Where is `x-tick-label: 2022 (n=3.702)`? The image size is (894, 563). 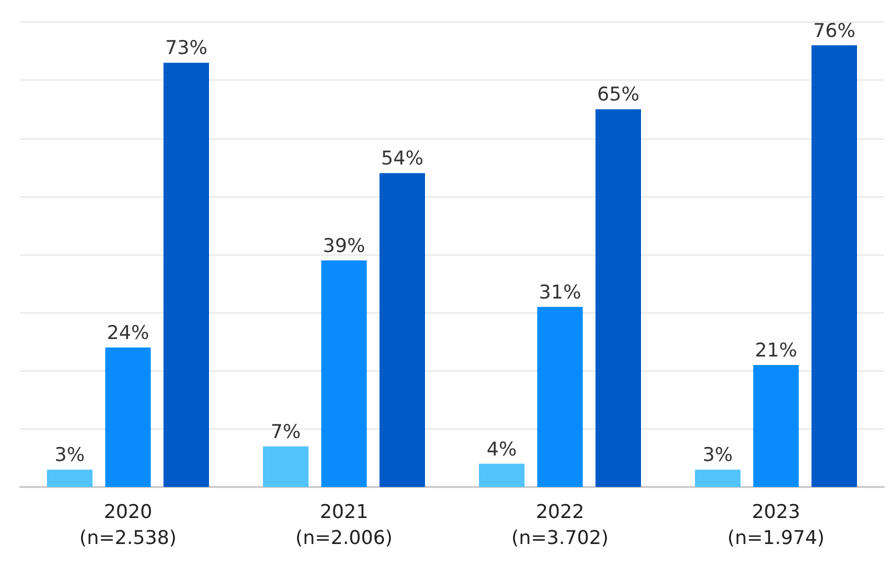 x-tick-label: 2022 (n=3.702) is located at coordinates (560, 525).